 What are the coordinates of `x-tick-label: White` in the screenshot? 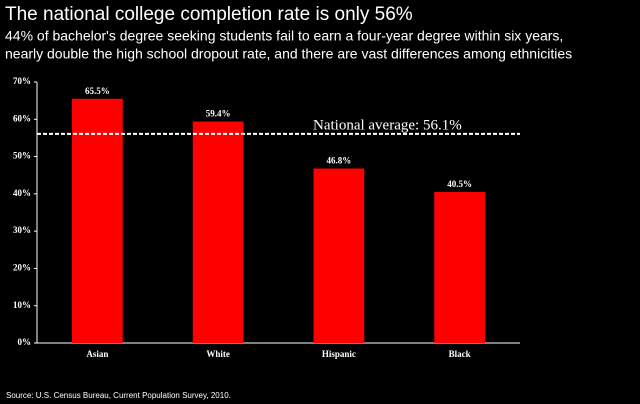 It's located at (218, 354).